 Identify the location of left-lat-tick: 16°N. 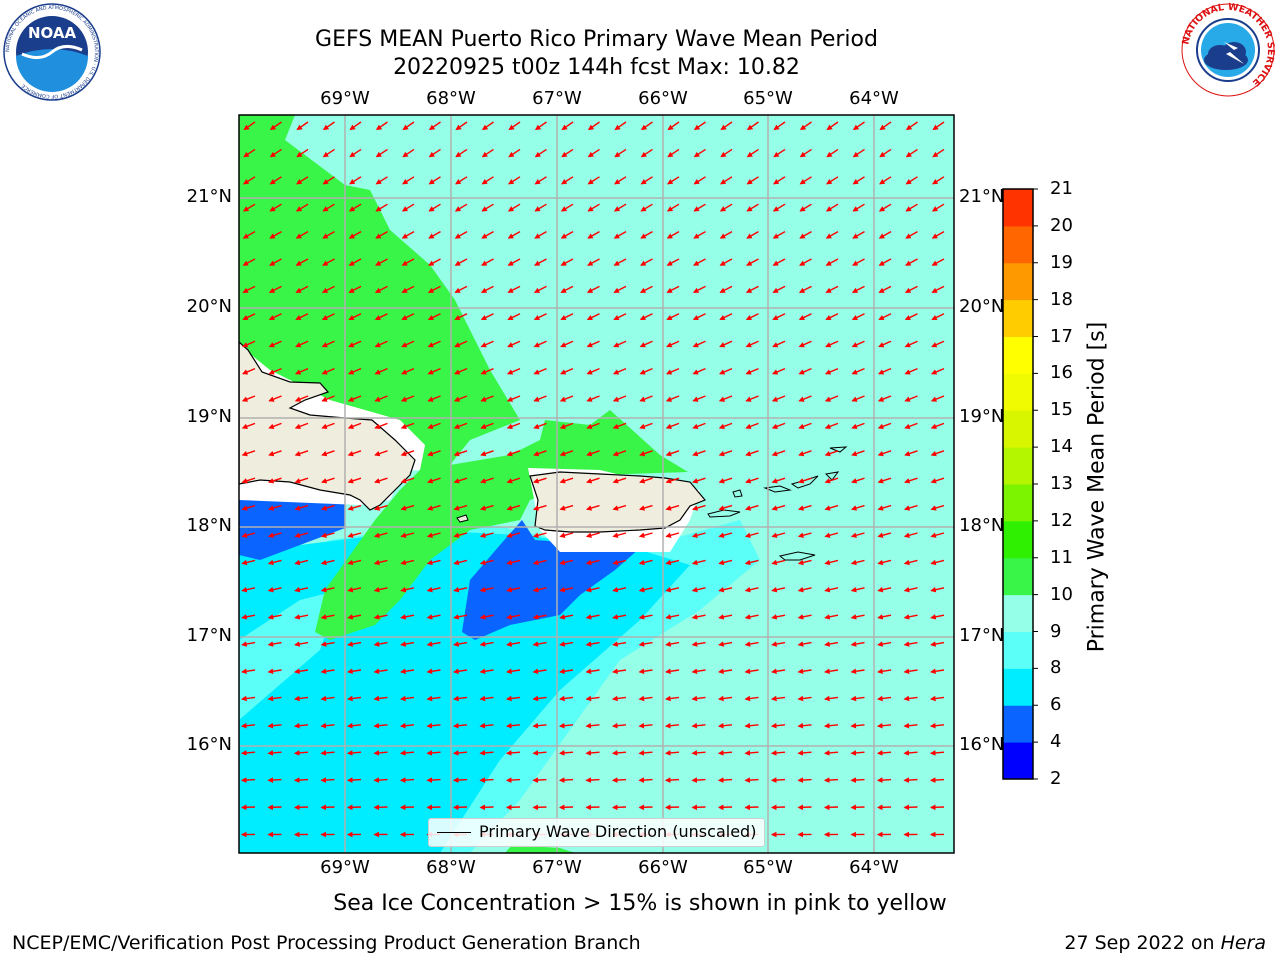
(209, 744).